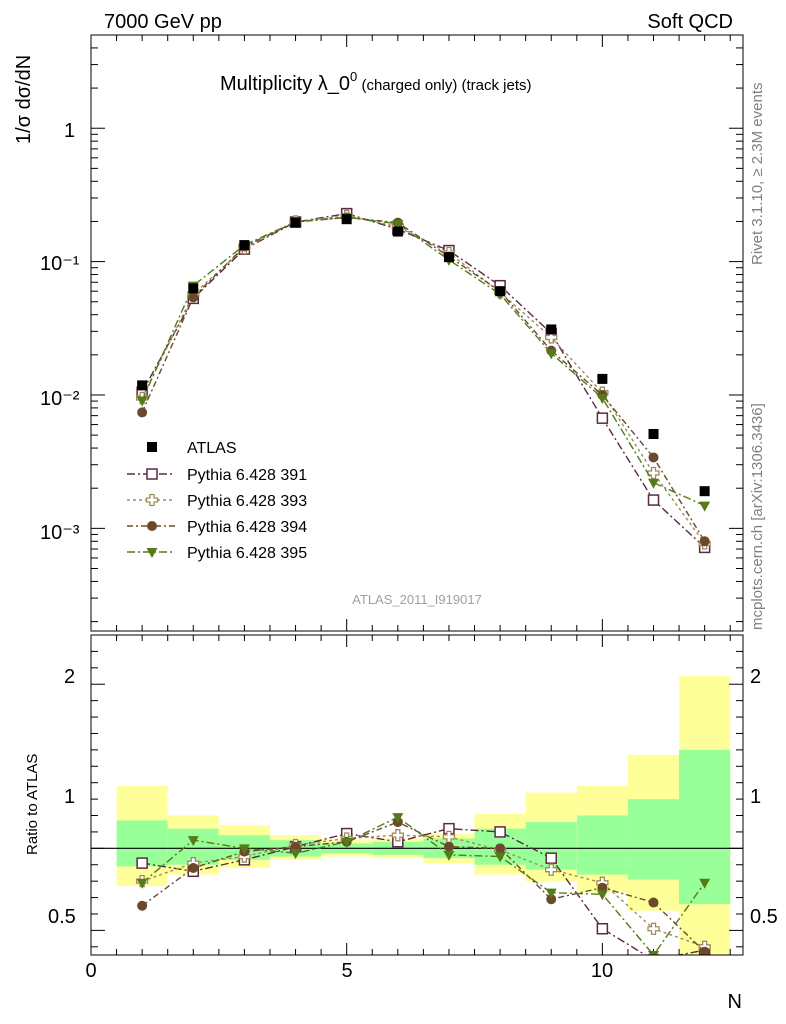 The height and width of the screenshot is (1024, 786). I want to click on ratio-y-axis-label: Ratio to ATLAS, so click(32, 804).